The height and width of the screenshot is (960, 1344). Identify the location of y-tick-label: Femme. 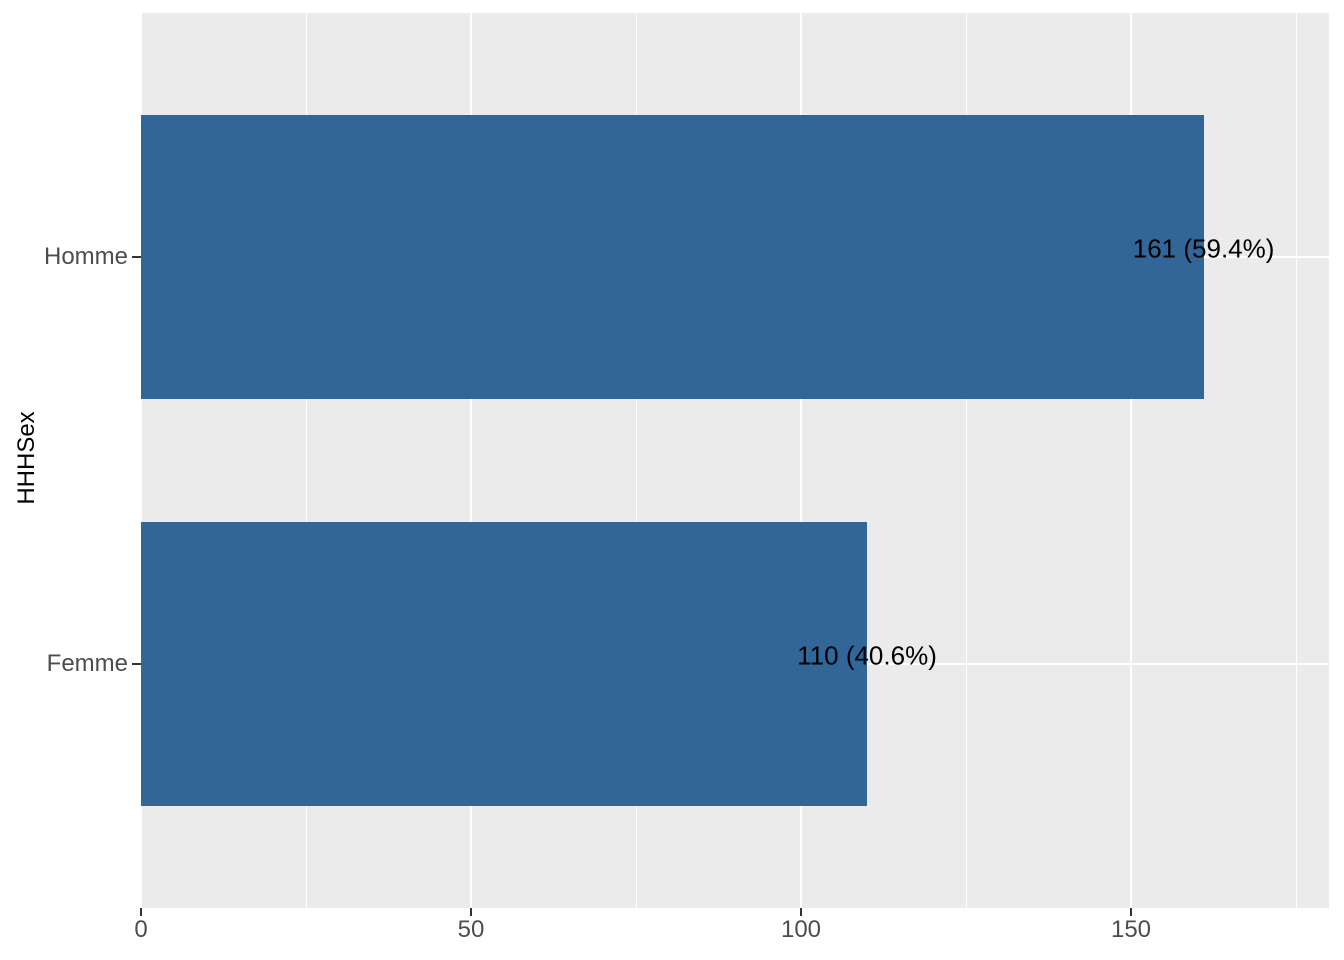
(87, 663).